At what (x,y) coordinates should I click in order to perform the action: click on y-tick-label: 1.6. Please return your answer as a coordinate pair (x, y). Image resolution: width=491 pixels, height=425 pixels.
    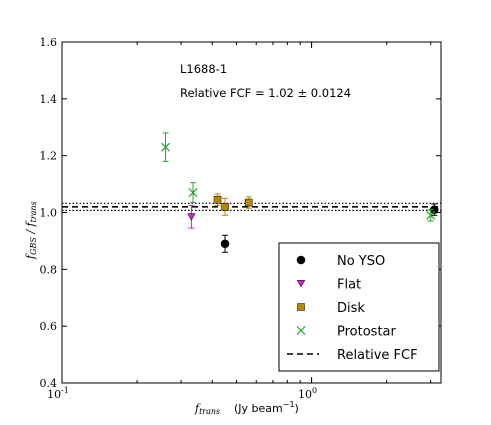
    Looking at the image, I should click on (49, 42).